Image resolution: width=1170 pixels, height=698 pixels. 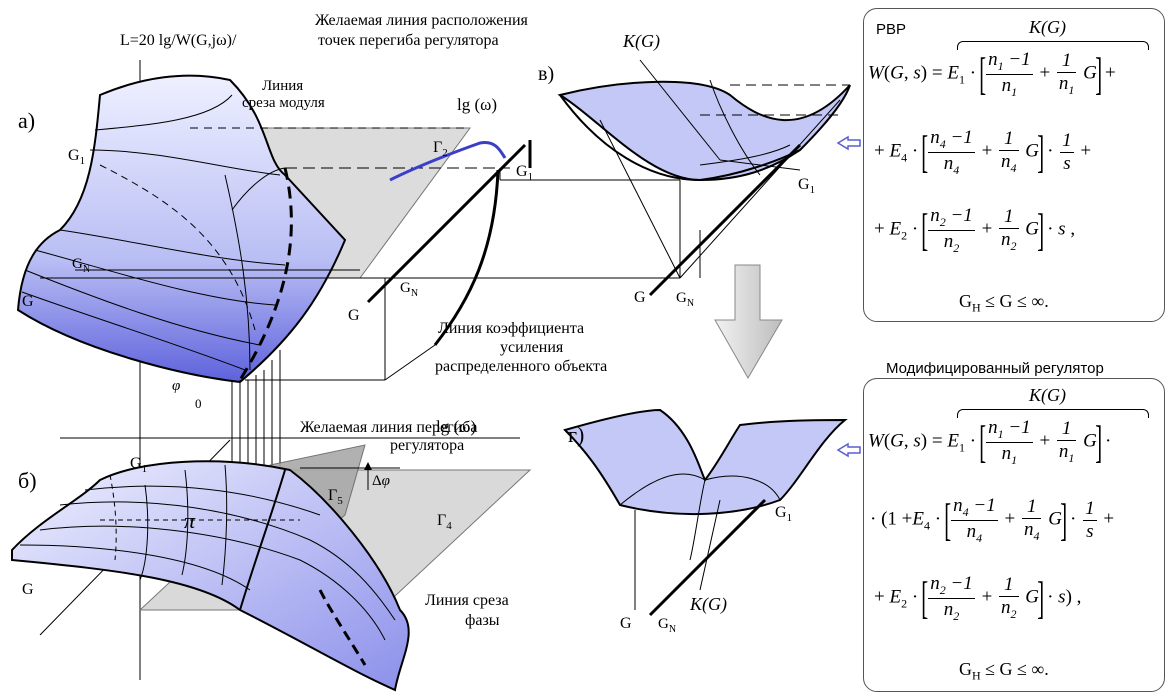 I want to click on g1-label-a: G1, so click(x=76, y=157).